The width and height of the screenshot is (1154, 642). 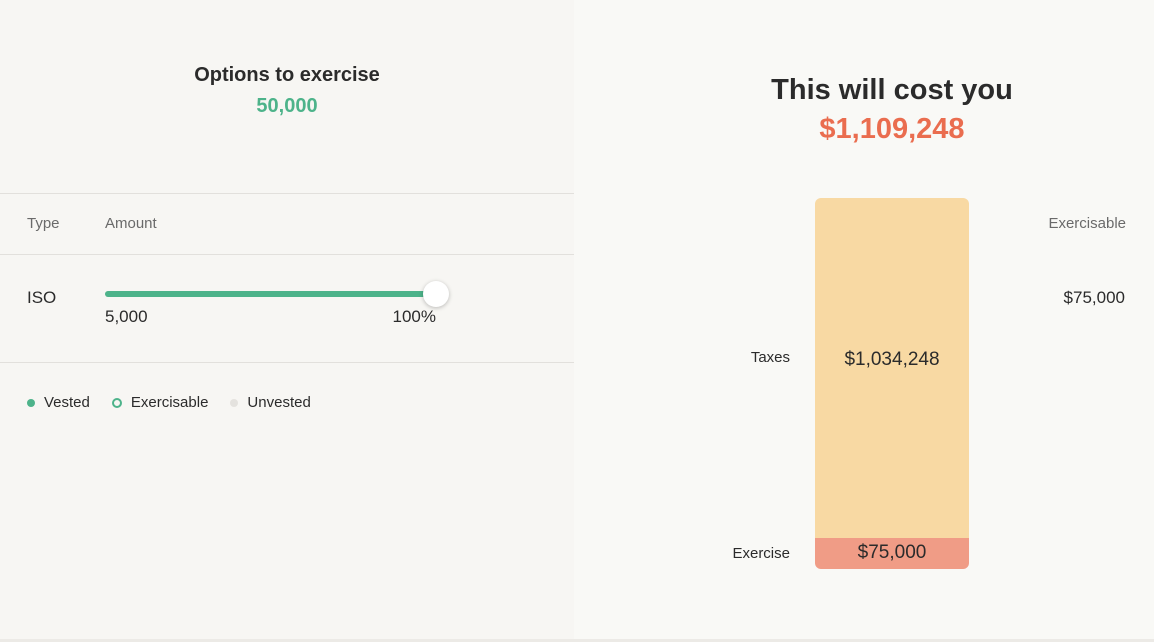 I want to click on bar-category-exercise: Exercise, so click(x=761, y=553).